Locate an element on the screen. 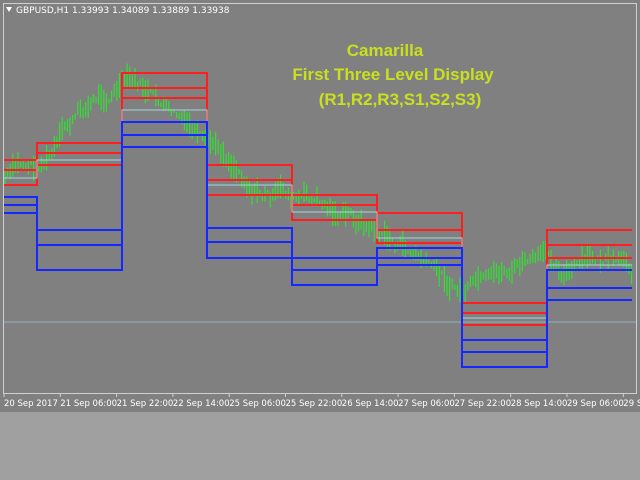 Image resolution: width=640 pixels, height=480 pixels. axis-label: 27 Sep 06:00 is located at coordinates (426, 404).